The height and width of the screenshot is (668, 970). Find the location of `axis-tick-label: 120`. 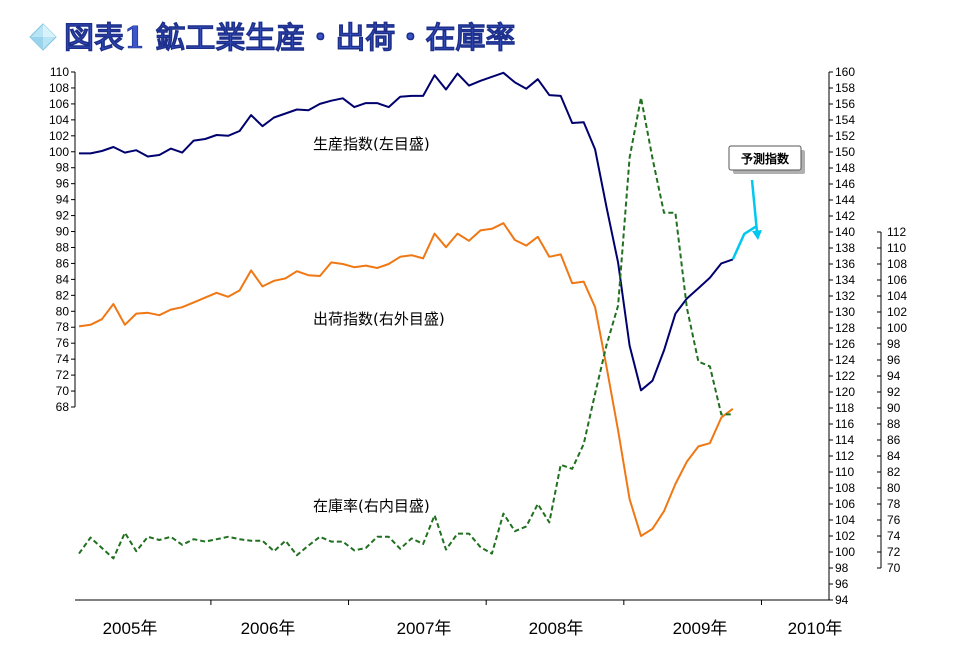

axis-tick-label: 120 is located at coordinates (845, 392).